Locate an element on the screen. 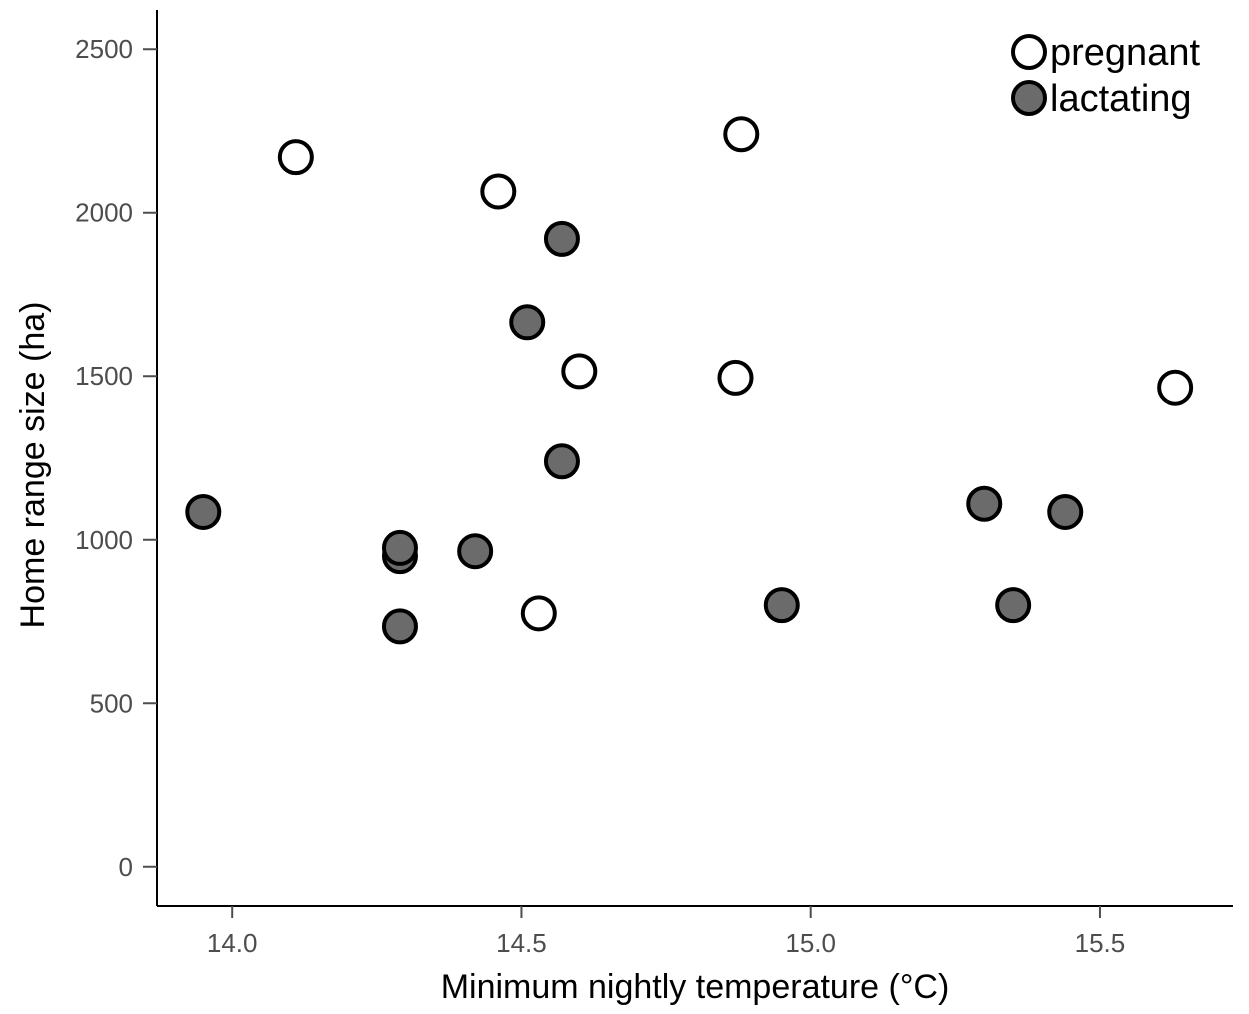 This screenshot has height=1014, width=1249. x-axis-ticks: 14.0 14.5 15.0 15.5 is located at coordinates (666, 932).